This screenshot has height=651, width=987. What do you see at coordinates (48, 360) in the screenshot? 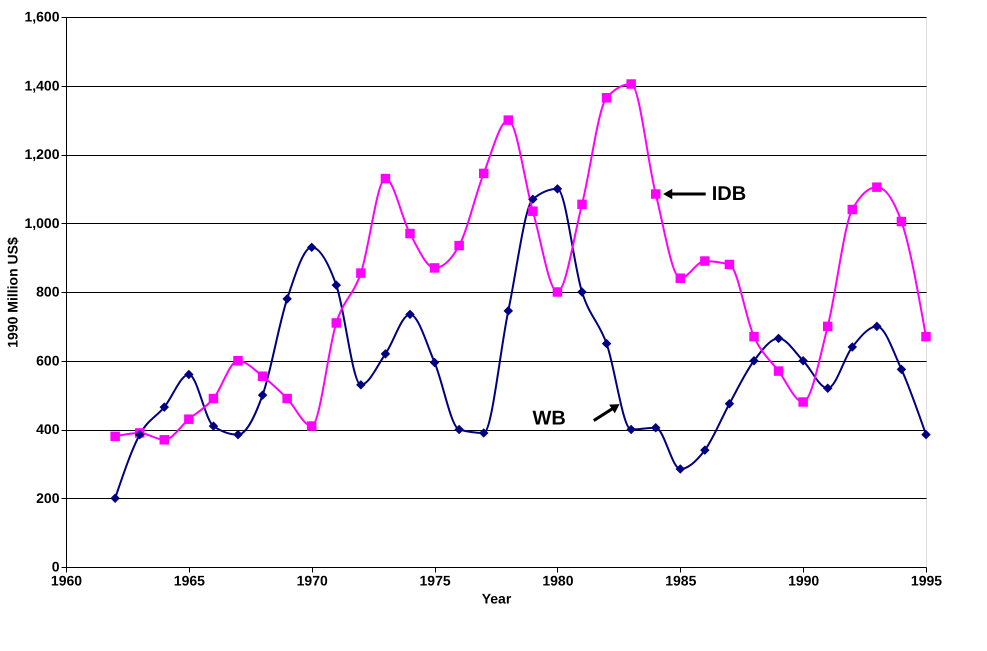
I see `y-tick-label: 600` at bounding box center [48, 360].